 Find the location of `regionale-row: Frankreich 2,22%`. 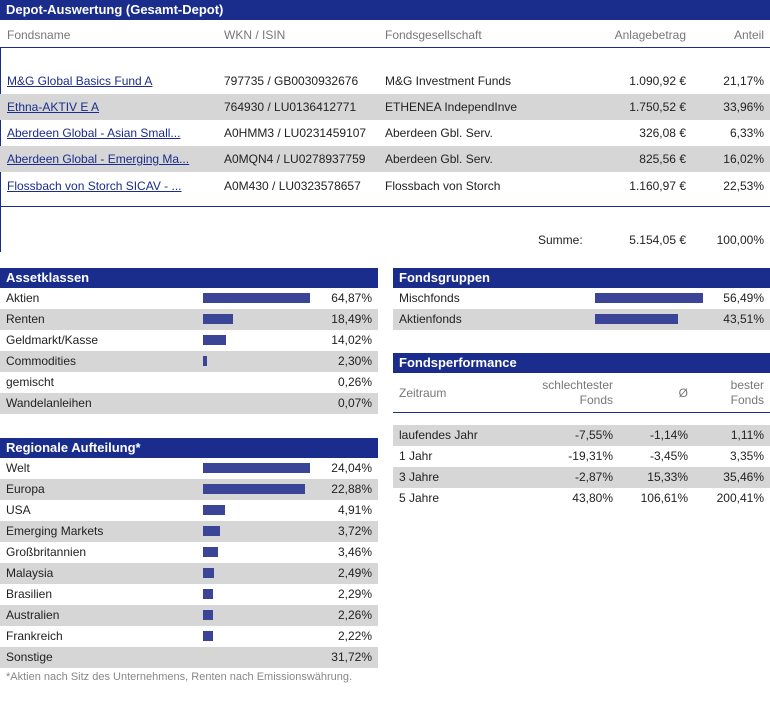

regionale-row: Frankreich 2,22% is located at coordinates (189, 636).